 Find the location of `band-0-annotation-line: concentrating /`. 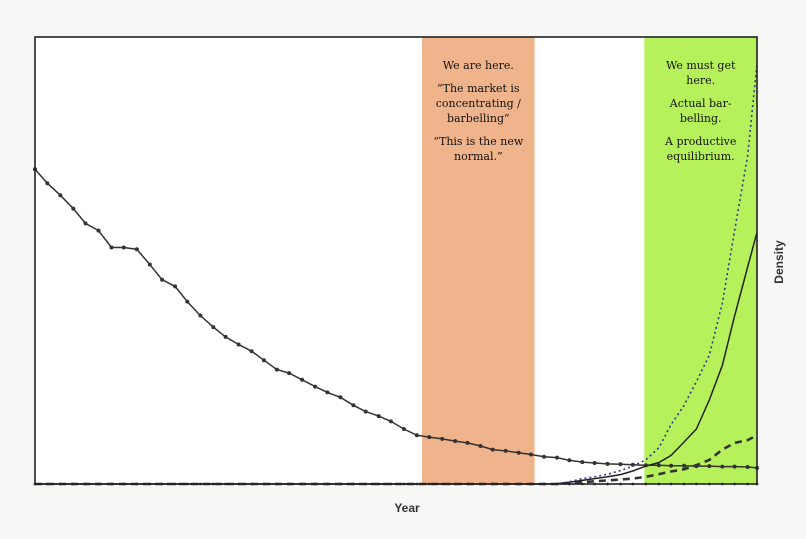

band-0-annotation-line: concentrating / is located at coordinates (478, 103).